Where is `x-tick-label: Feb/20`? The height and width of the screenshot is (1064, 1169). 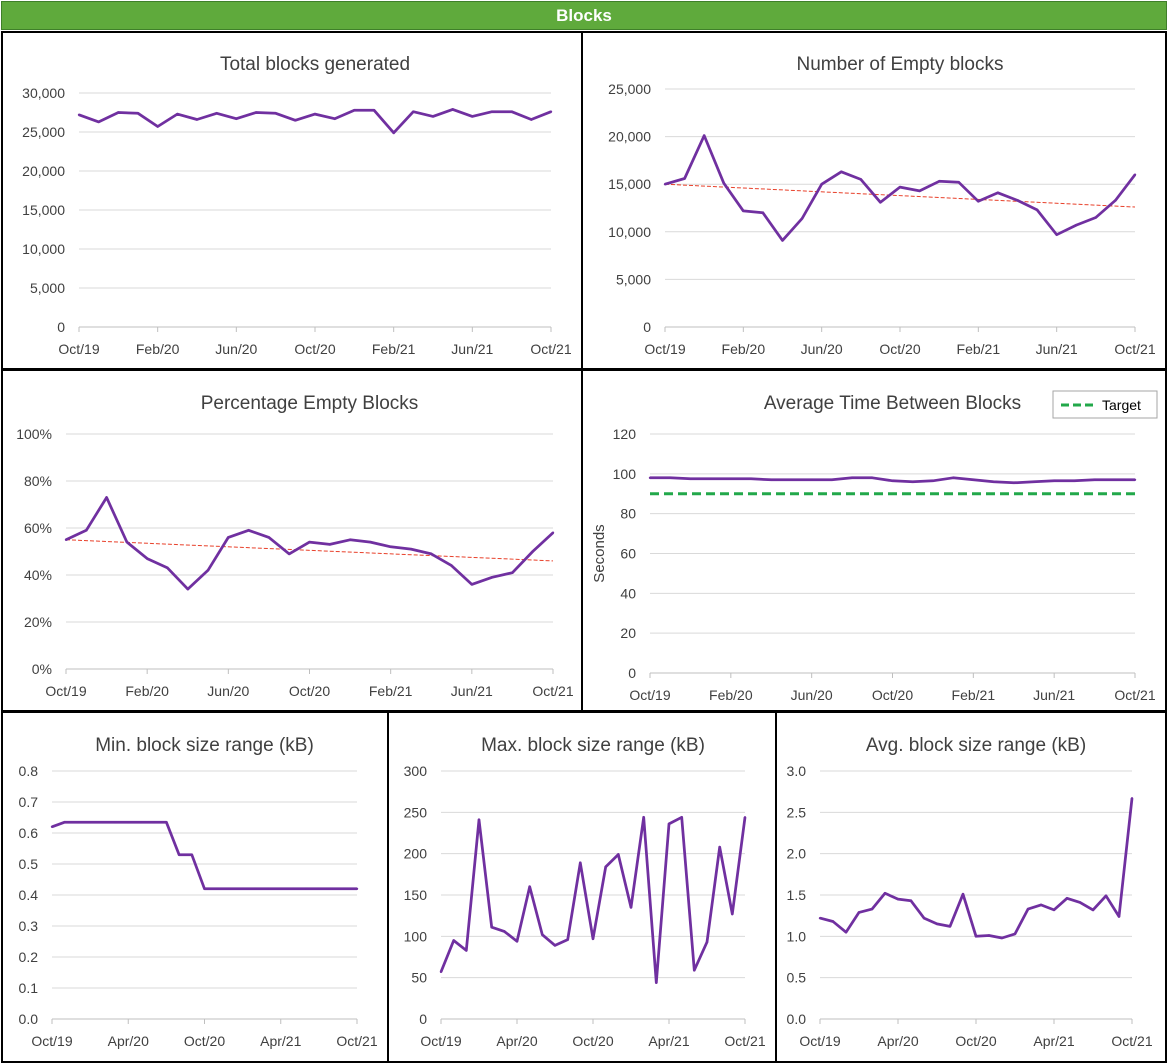 x-tick-label: Feb/20 is located at coordinates (744, 349).